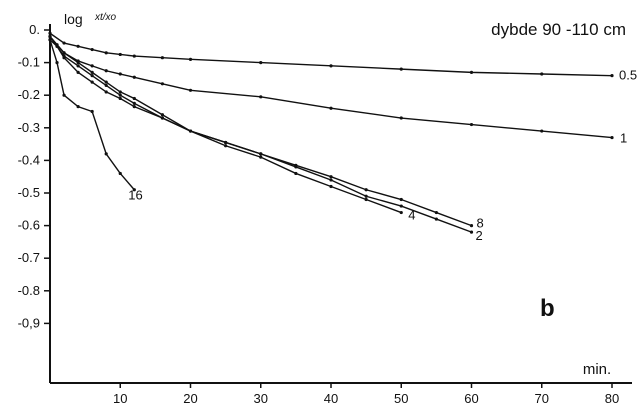 The width and height of the screenshot is (637, 408). What do you see at coordinates (542, 398) in the screenshot?
I see `x-tick-label: 70` at bounding box center [542, 398].